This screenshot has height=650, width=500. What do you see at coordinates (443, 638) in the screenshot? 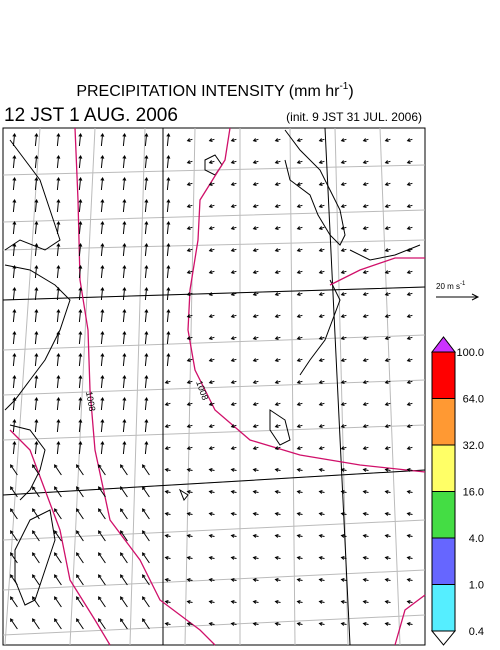
I see `colorbar-under` at bounding box center [443, 638].